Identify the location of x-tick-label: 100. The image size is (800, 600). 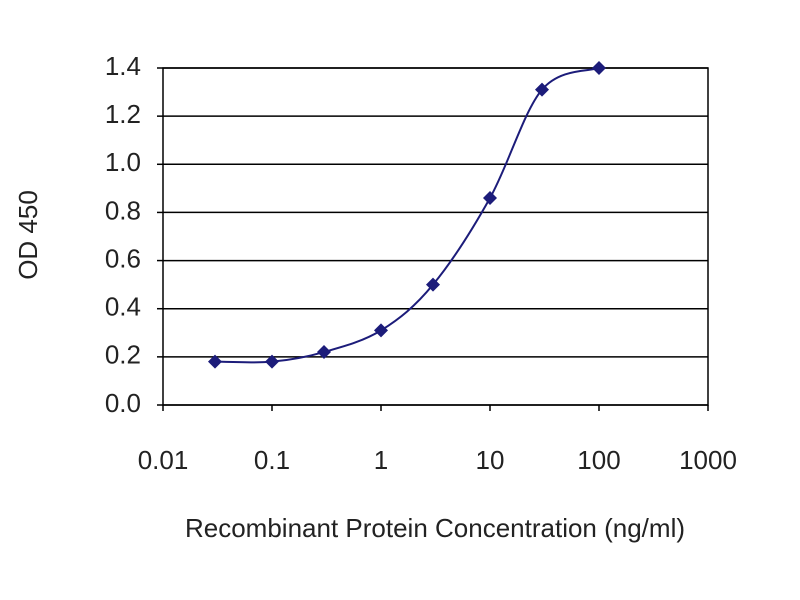
(598, 460).